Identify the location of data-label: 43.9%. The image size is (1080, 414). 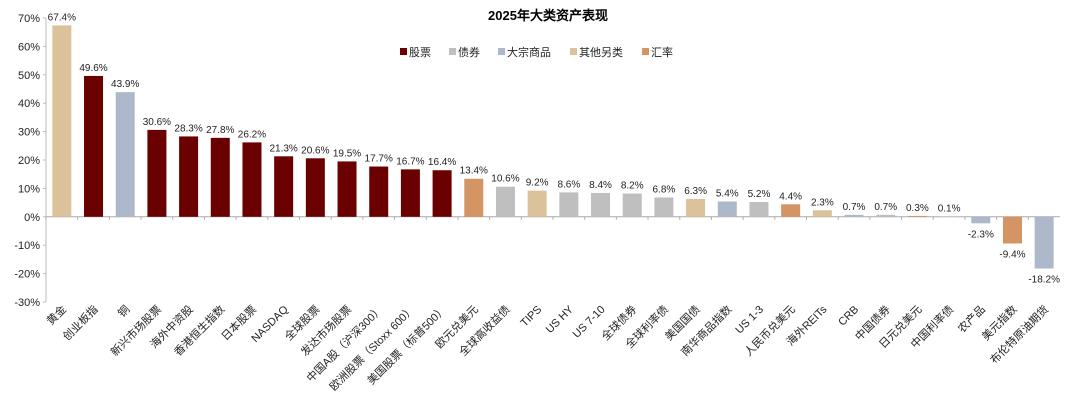
(125, 84).